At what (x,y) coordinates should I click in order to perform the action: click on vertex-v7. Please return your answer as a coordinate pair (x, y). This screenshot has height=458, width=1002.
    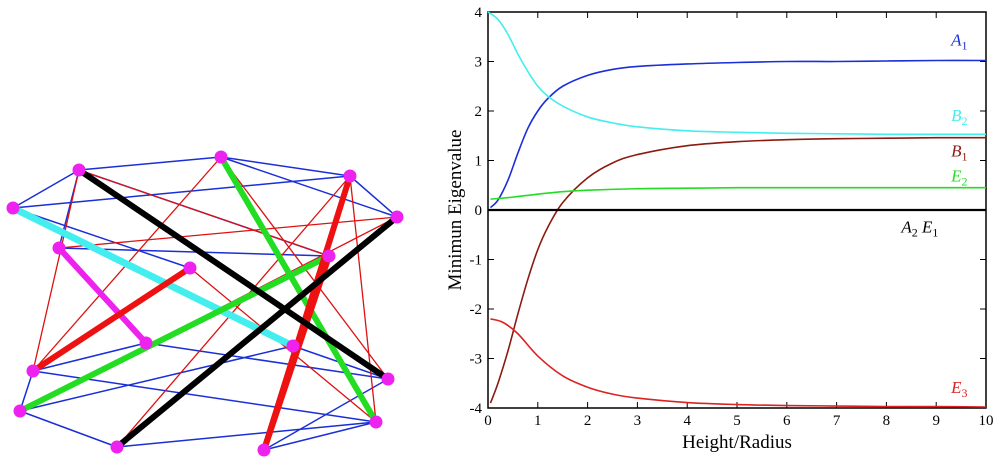
    Looking at the image, I should click on (329, 256).